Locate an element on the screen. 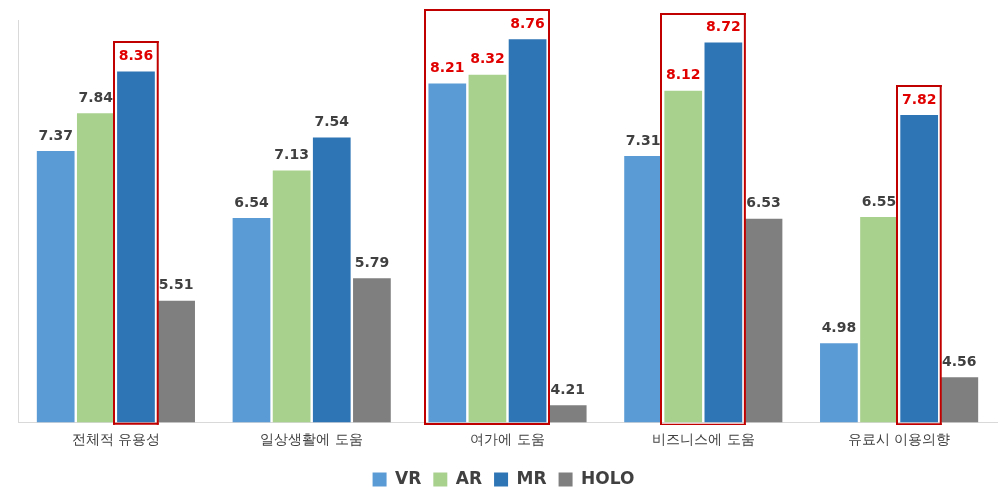  data-label: 6.54 is located at coordinates (252, 201).